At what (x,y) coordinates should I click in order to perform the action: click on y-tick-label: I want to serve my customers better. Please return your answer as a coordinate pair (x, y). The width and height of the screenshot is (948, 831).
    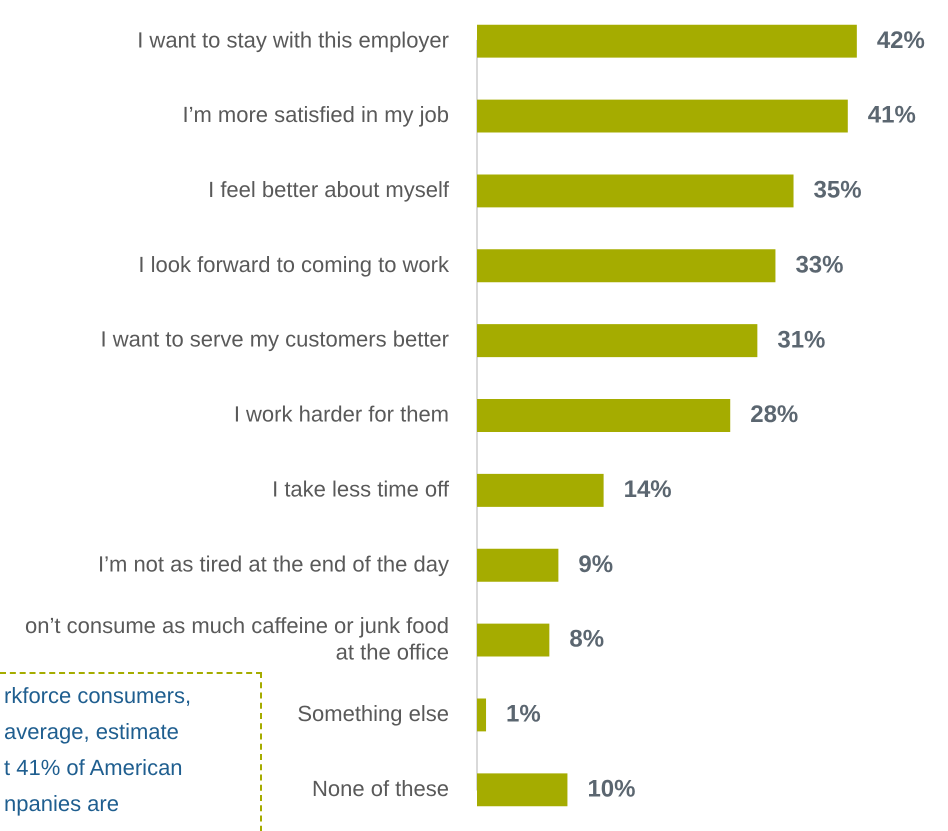
    Looking at the image, I should click on (274, 339).